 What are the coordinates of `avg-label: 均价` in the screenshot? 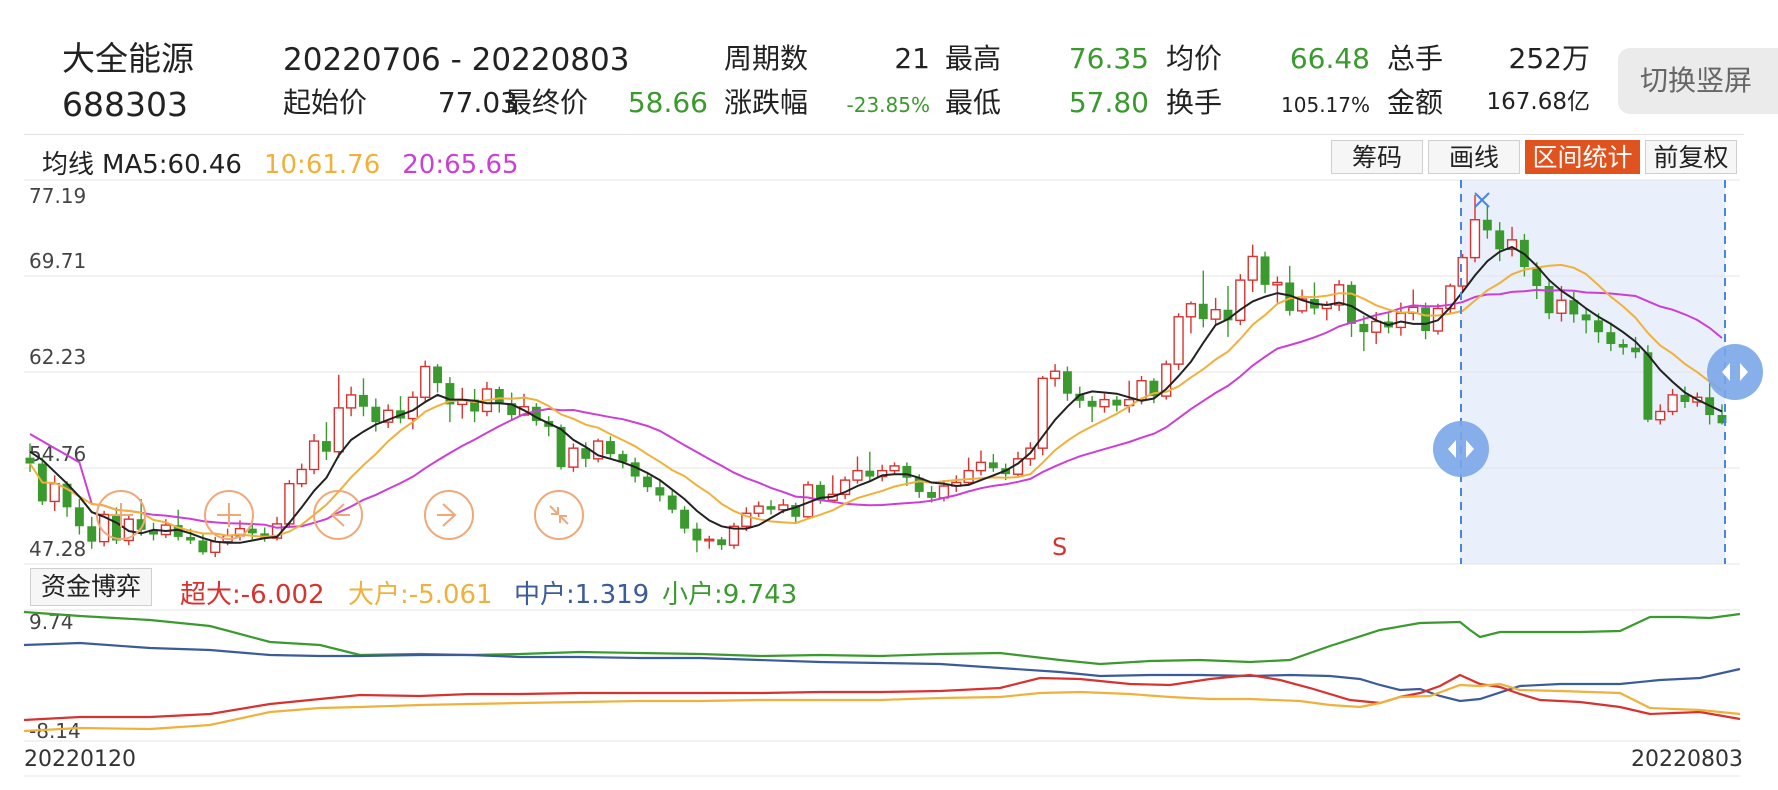 It's located at (1194, 58).